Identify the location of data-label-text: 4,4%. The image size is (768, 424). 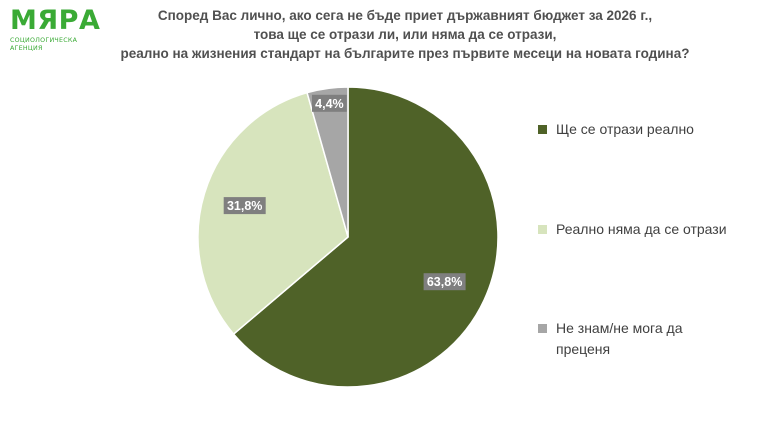
(329, 104).